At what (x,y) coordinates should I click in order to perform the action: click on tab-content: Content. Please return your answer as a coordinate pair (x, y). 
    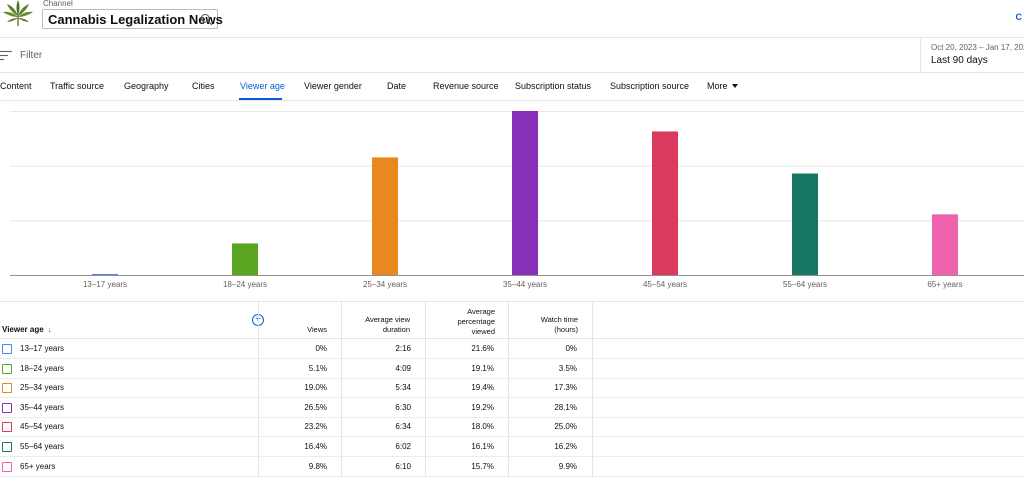
    Looking at the image, I should click on (16, 86).